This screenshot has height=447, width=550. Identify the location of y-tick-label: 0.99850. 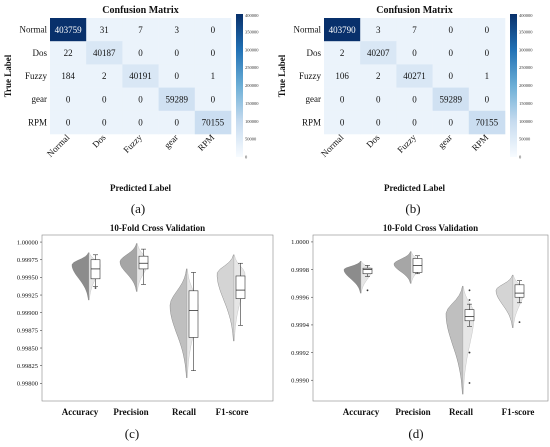
(27, 348).